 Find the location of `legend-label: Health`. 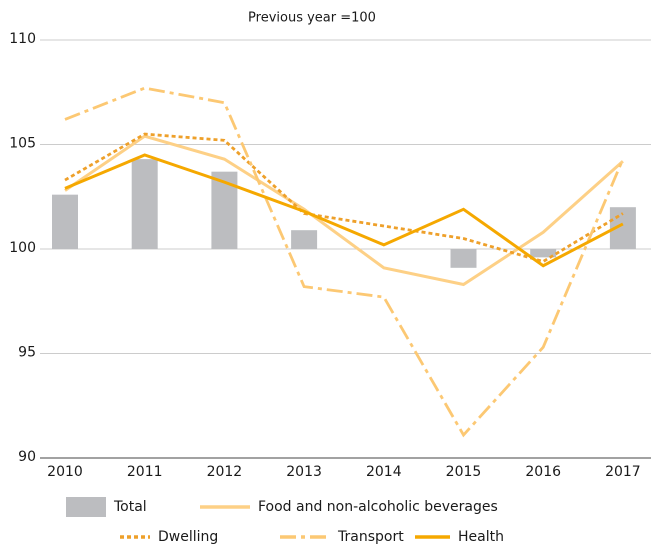

legend-label: Health is located at coordinates (481, 537).